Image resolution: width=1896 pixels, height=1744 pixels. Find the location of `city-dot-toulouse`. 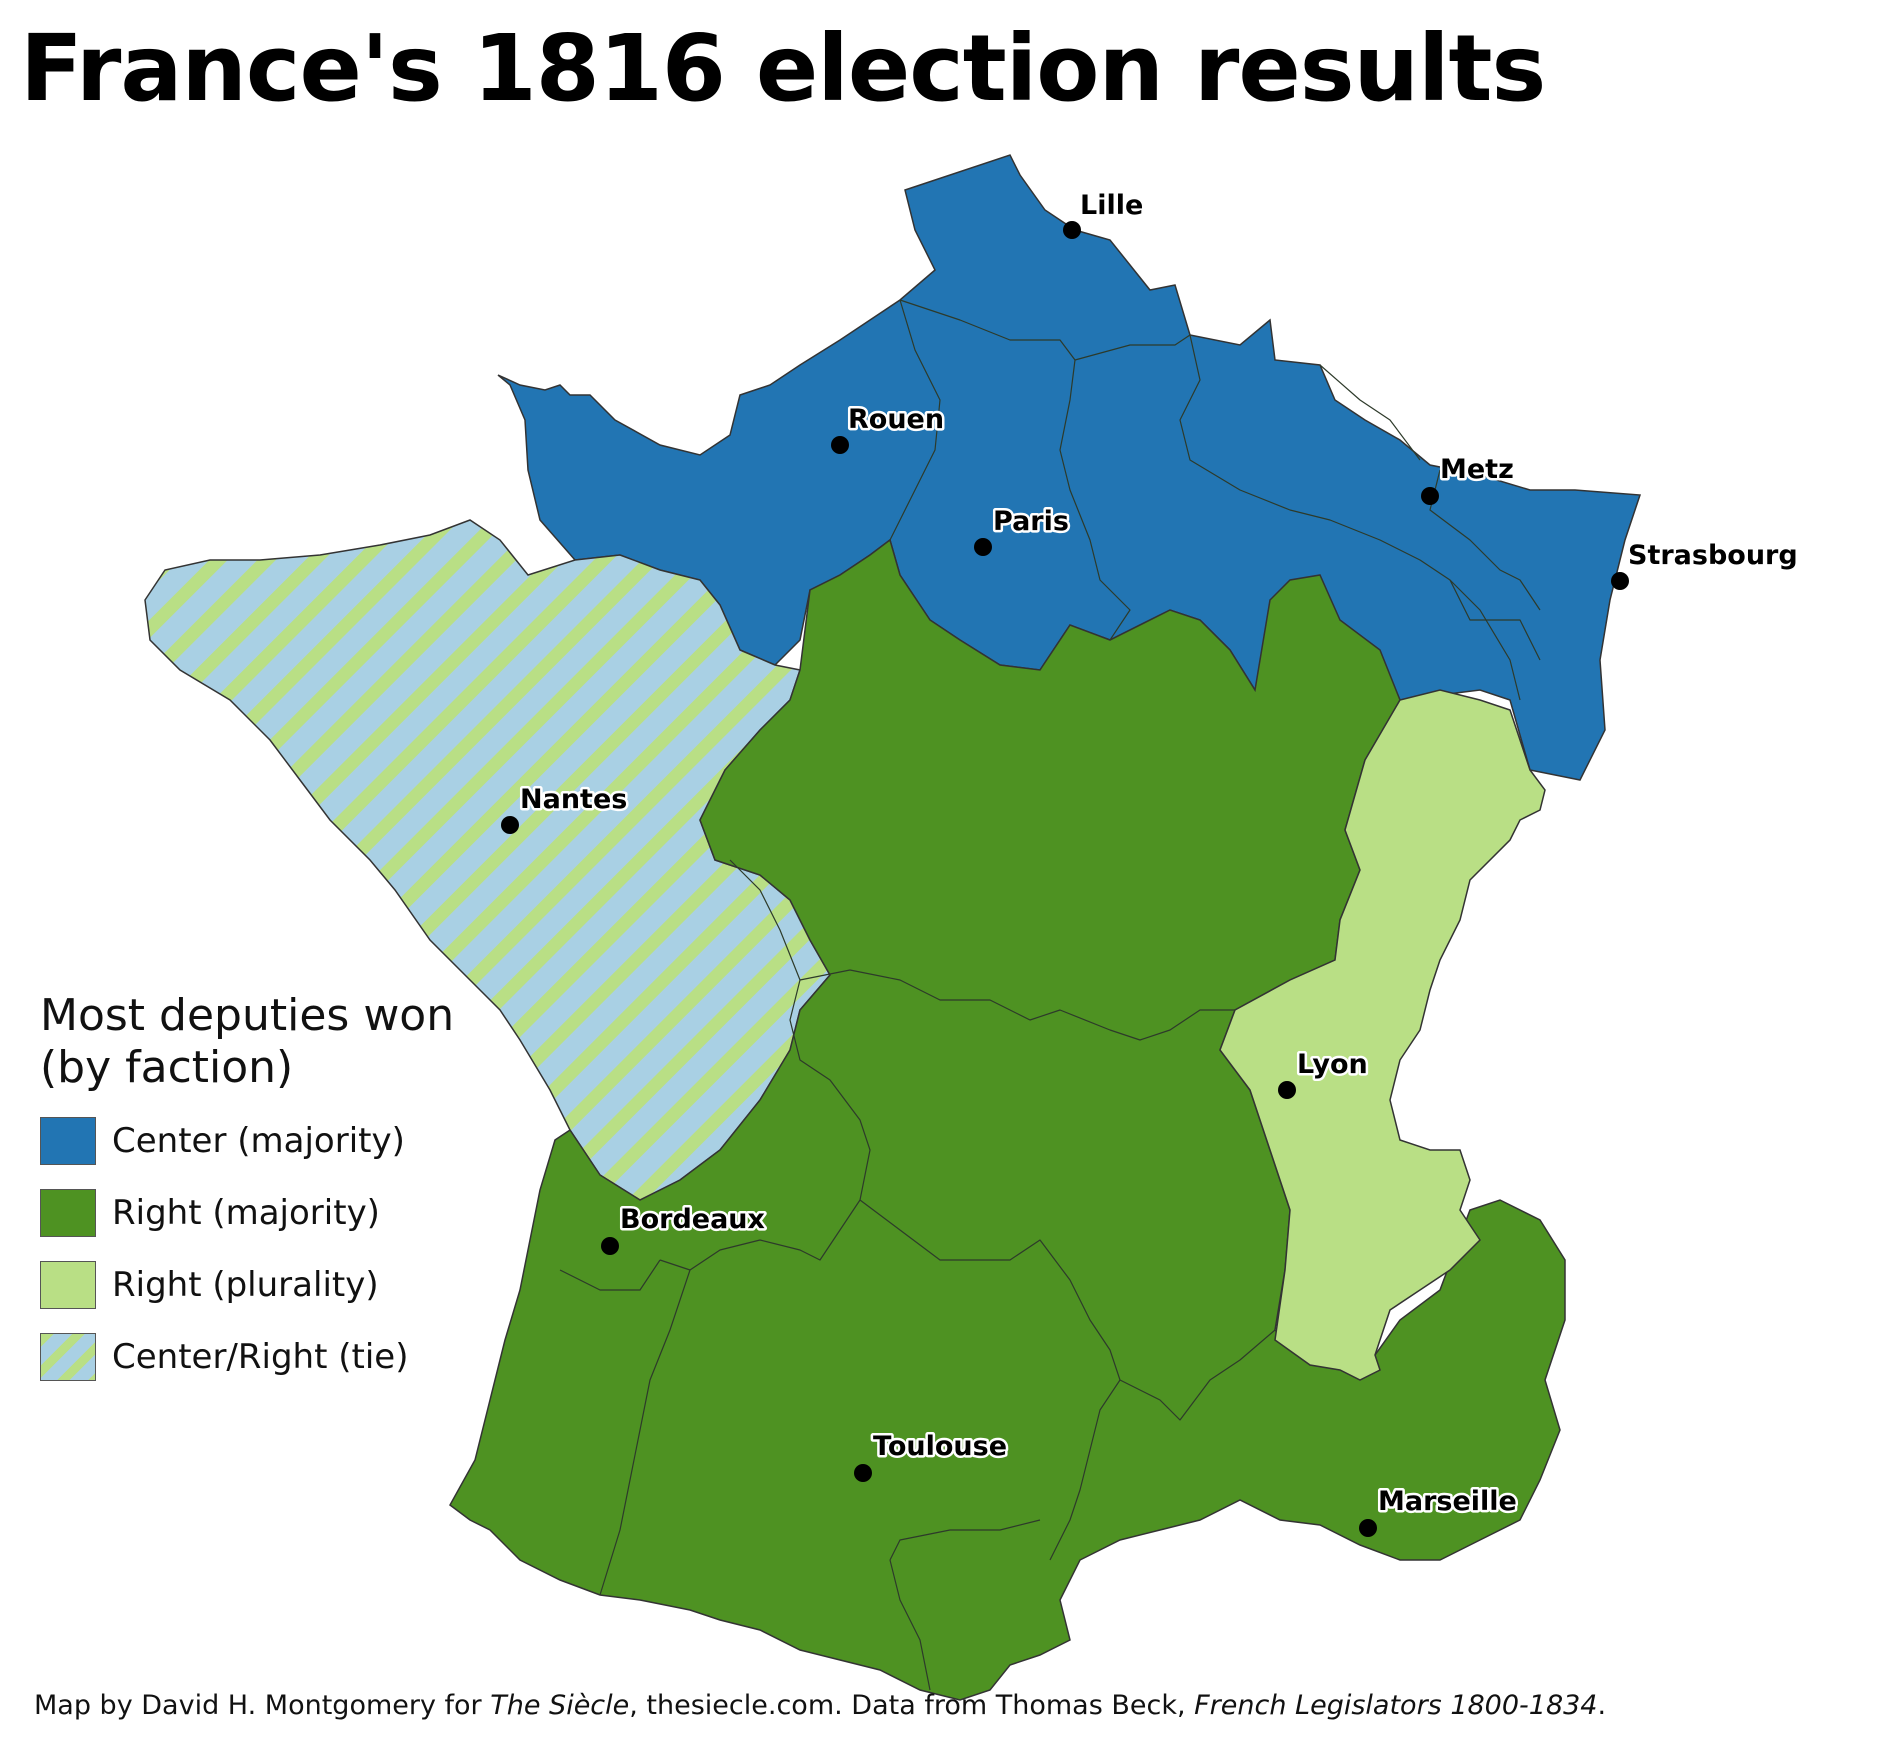

city-dot-toulouse is located at coordinates (863, 1473).